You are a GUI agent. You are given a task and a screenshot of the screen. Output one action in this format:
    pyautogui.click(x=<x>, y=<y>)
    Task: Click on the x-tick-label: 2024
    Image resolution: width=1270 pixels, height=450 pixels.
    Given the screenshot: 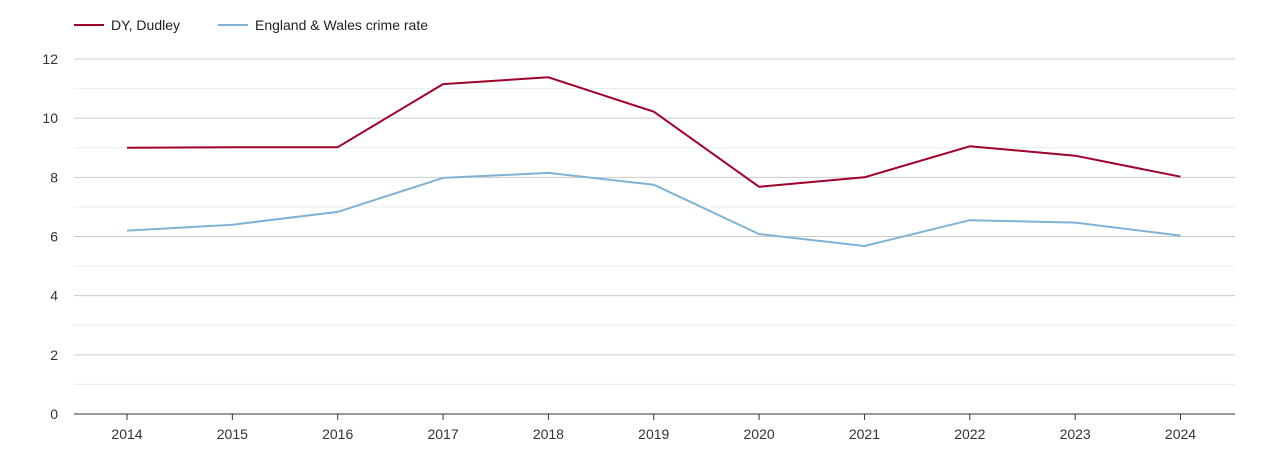 What is the action you would take?
    pyautogui.click(x=1180, y=434)
    